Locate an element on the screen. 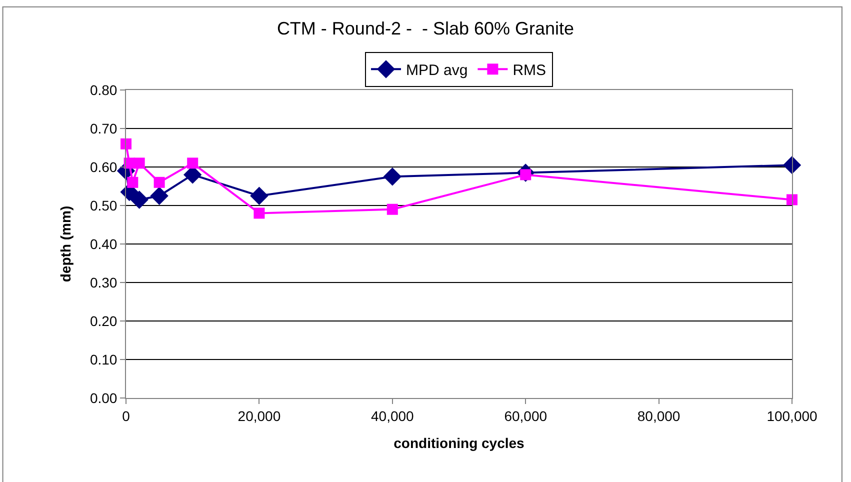 This screenshot has width=851, height=482. y-tick-label: 0.80 is located at coordinates (104, 90).